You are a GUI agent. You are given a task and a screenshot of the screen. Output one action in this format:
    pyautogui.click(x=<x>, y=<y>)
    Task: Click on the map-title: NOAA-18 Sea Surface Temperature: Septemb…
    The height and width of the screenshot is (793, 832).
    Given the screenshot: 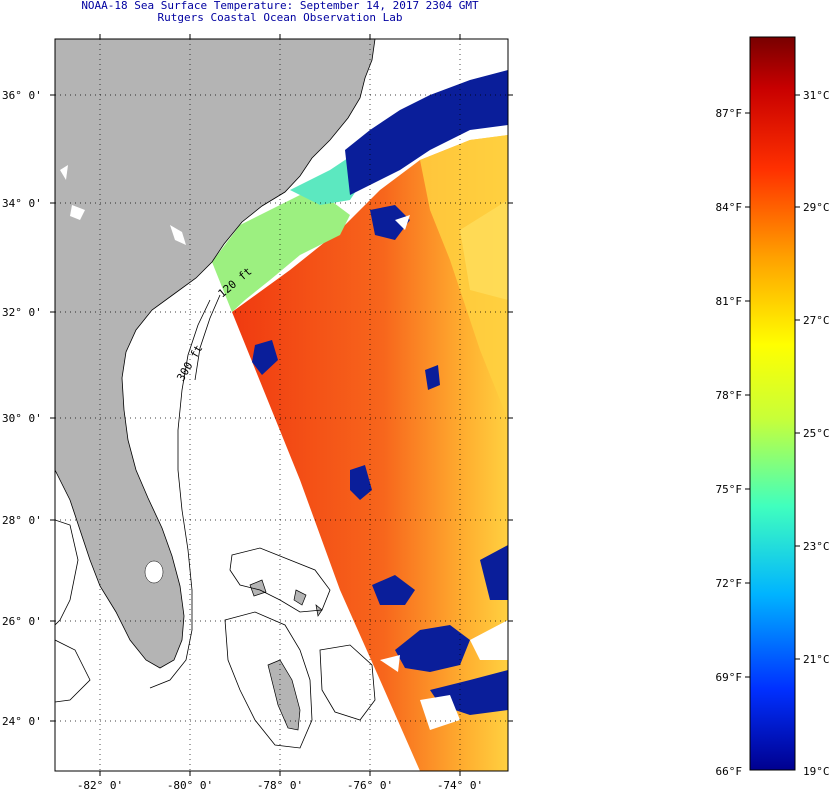 What is the action you would take?
    pyautogui.click(x=280, y=6)
    